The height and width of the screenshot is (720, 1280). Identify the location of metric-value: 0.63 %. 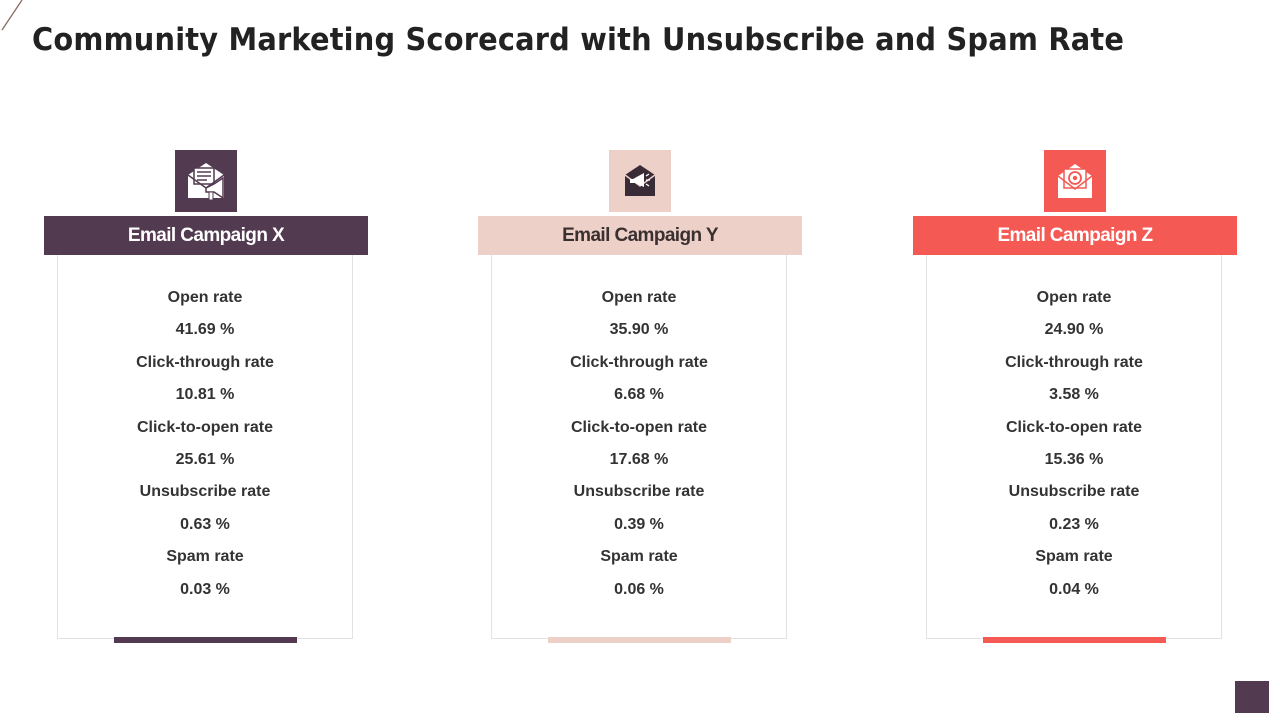
(205, 524).